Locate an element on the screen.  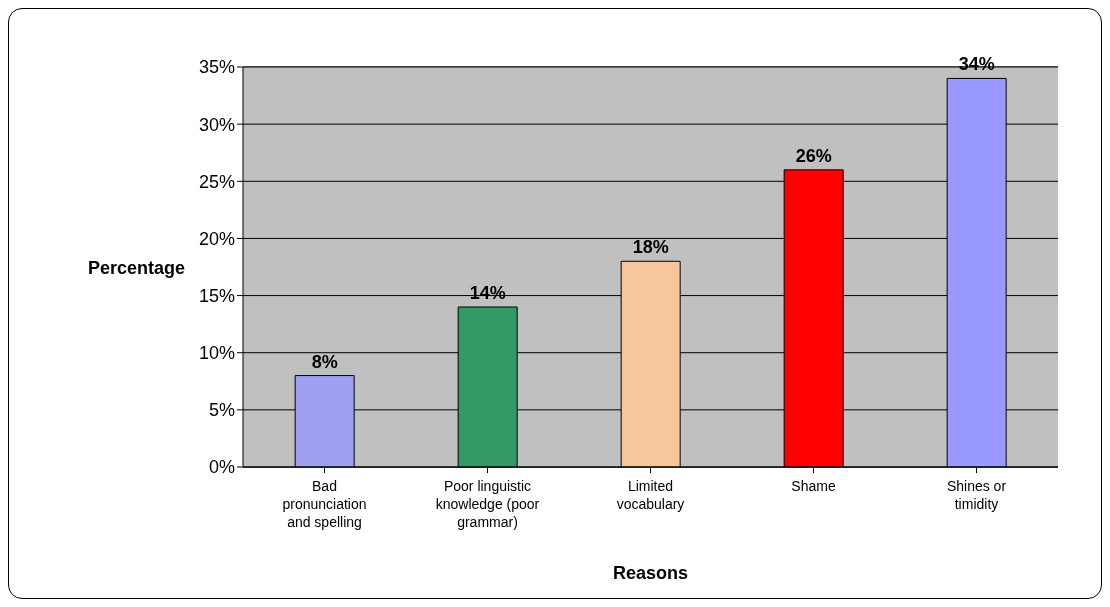
data-label: 8% is located at coordinates (324, 361).